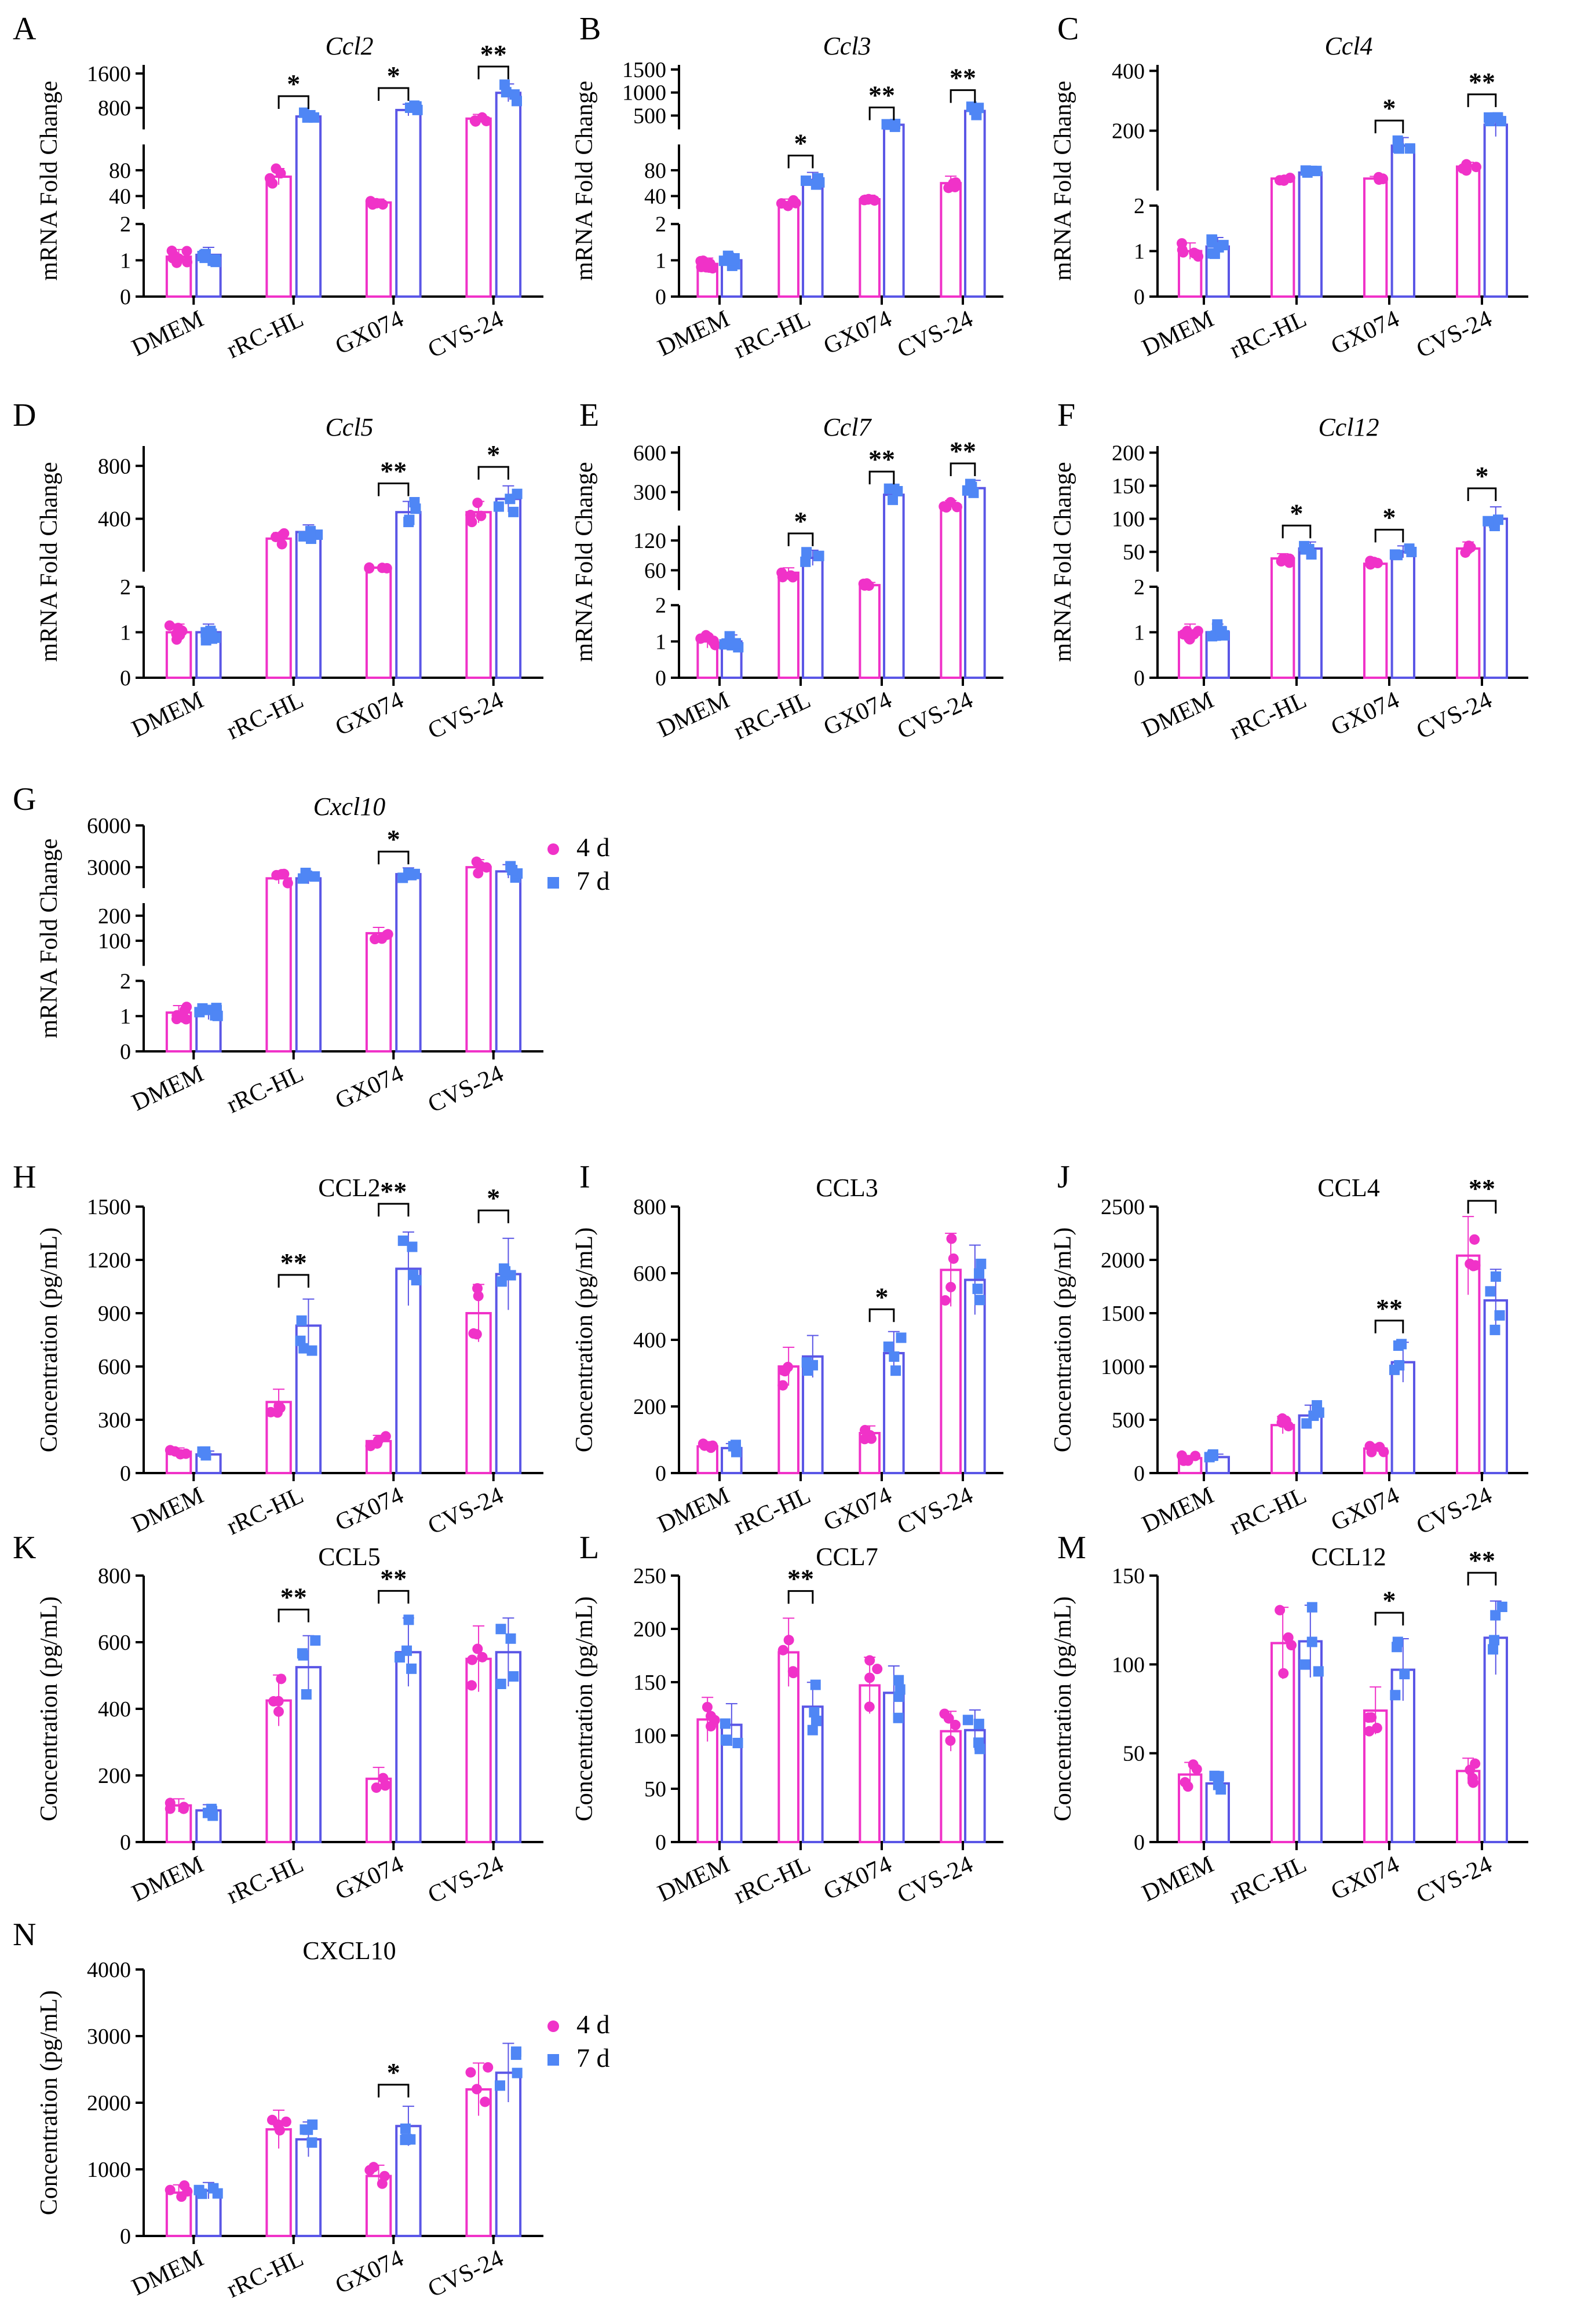 The width and height of the screenshot is (1570, 2324). Describe the element at coordinates (847, 1557) in the screenshot. I see `chart-title: CCL7` at that location.